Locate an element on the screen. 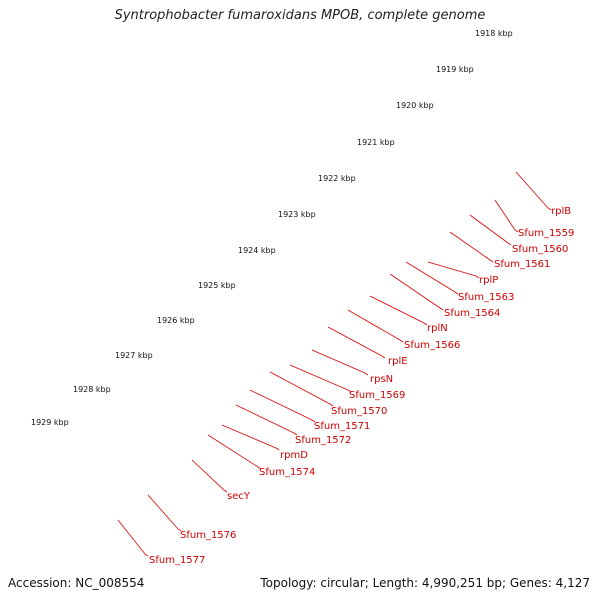 This screenshot has width=600, height=600. gene-label: rplB is located at coordinates (561, 211).